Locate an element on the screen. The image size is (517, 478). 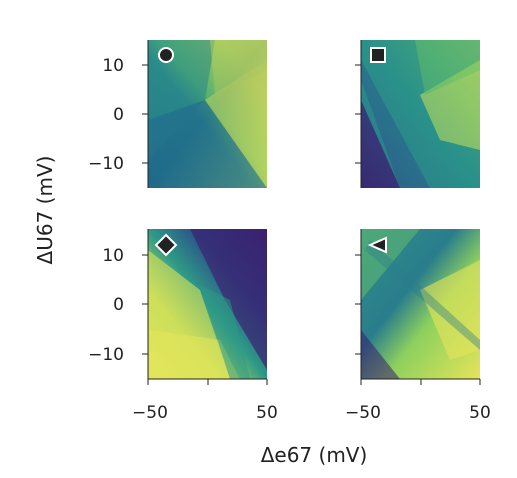
panel-3-heatmap is located at coordinates (207, 304).